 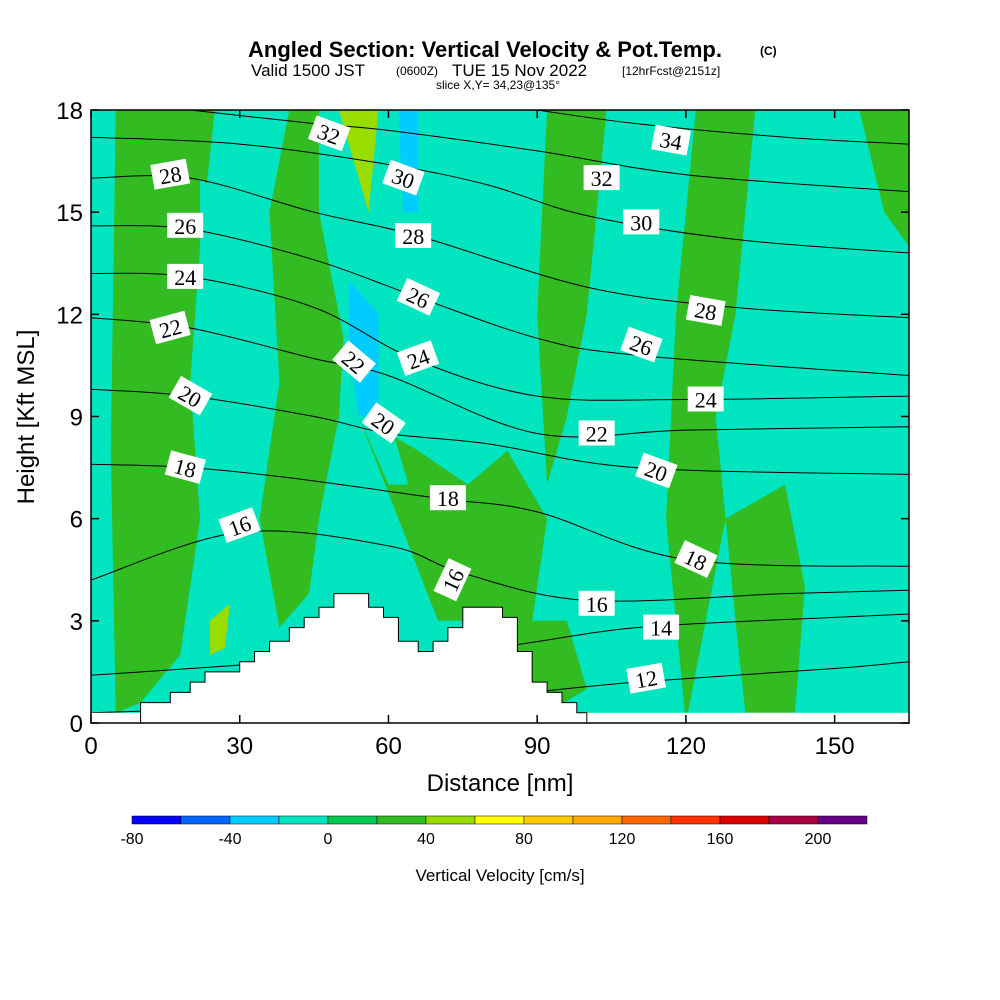 What do you see at coordinates (498, 85) in the screenshot?
I see `chart-slice-text: slice X,Y= 34,23@135°` at bounding box center [498, 85].